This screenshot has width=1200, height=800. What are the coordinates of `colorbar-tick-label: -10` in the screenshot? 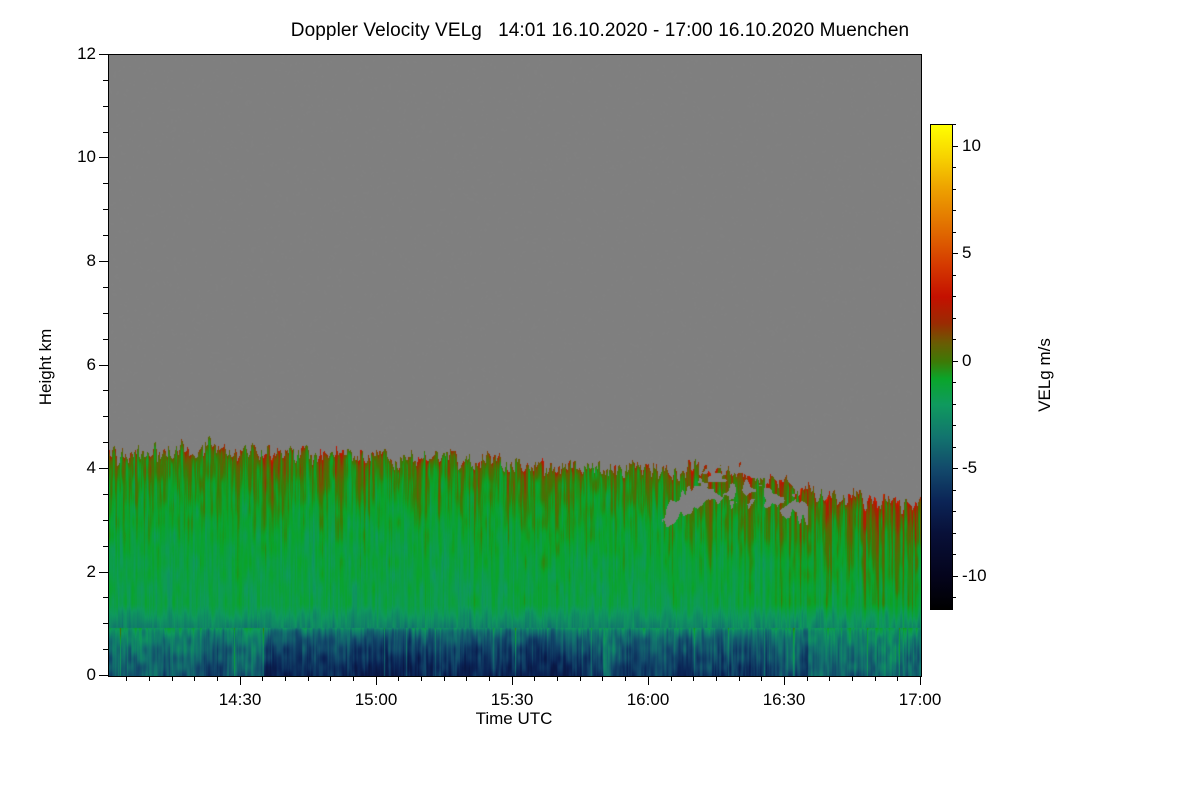 It's located at (974, 575).